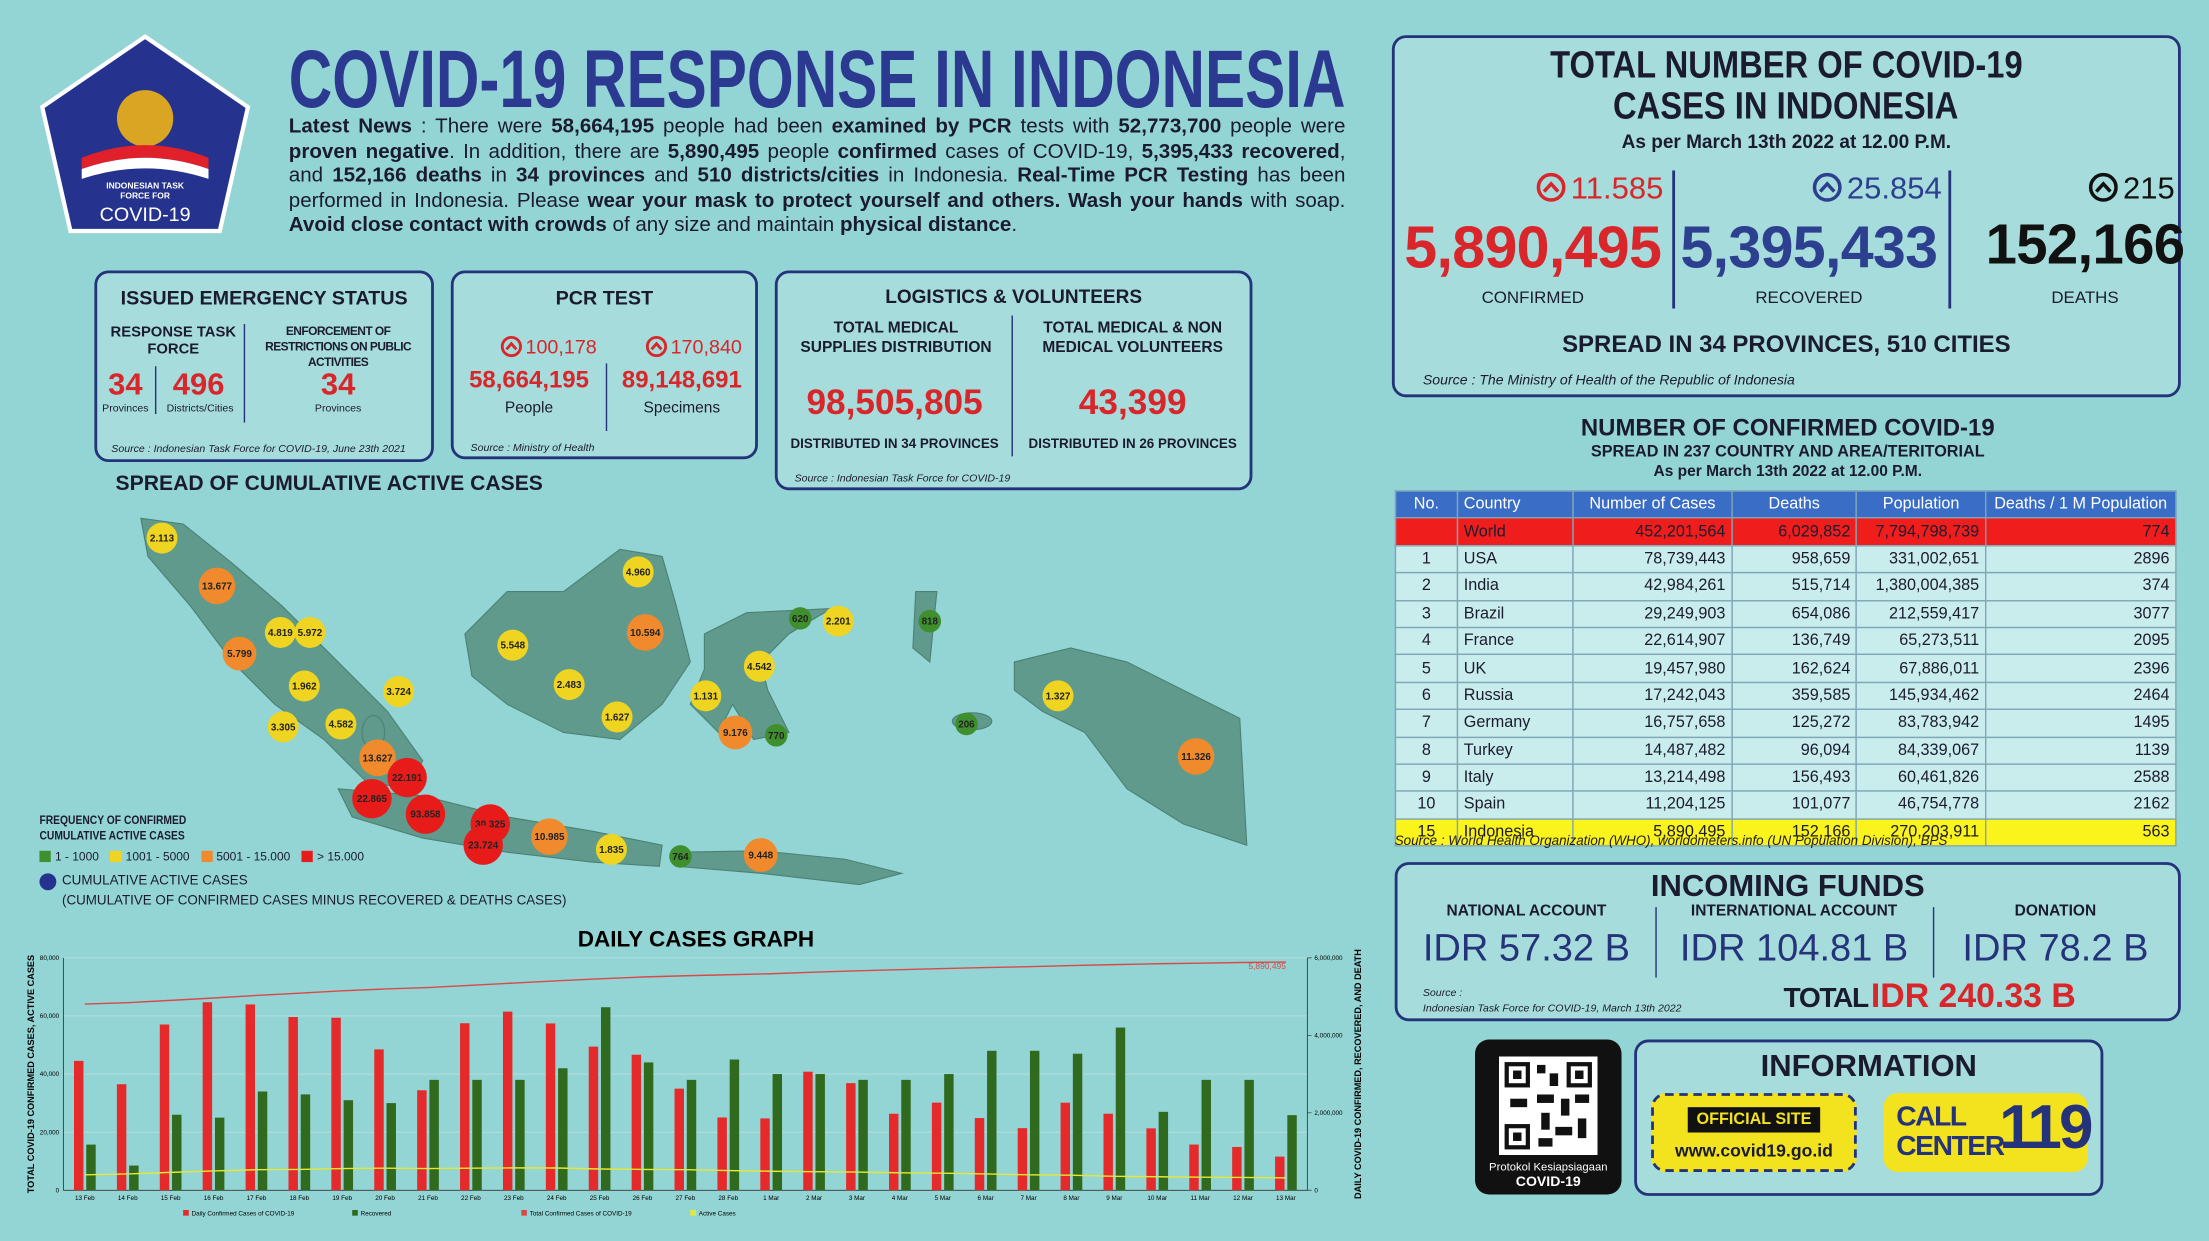  Describe the element at coordinates (1921, 805) in the screenshot. I see `table-cell: 46,754,778` at that location.